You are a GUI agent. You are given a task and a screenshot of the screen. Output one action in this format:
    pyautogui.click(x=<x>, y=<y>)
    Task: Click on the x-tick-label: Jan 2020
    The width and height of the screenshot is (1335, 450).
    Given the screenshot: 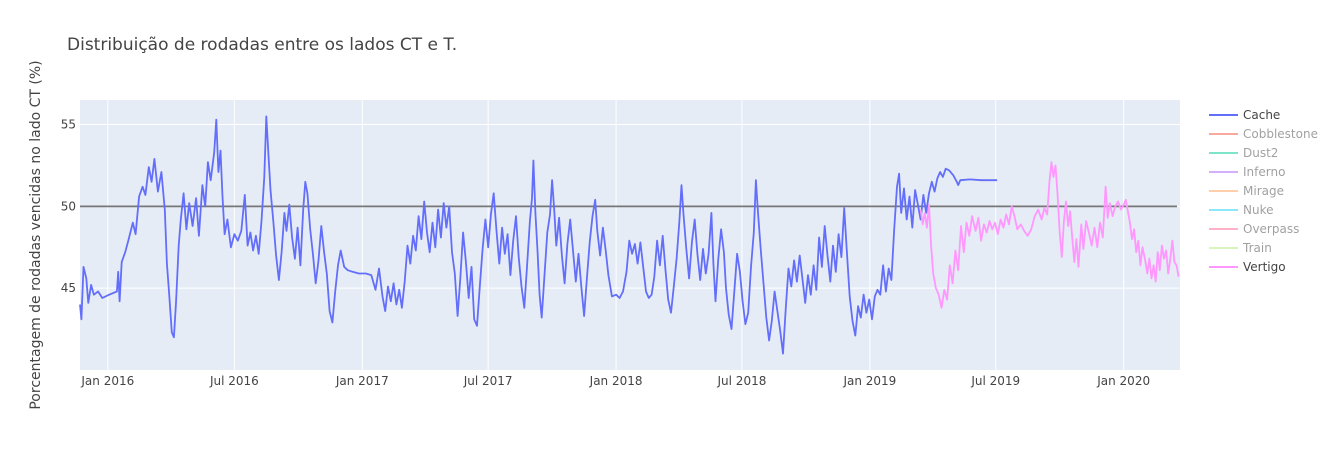 What is the action you would take?
    pyautogui.click(x=1123, y=381)
    